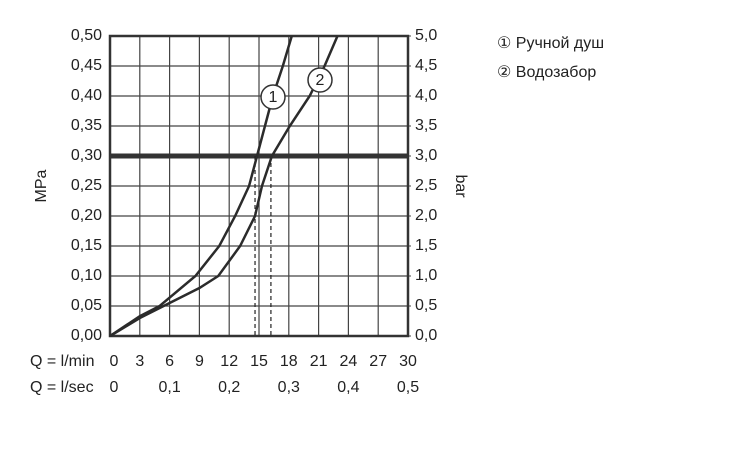 Image resolution: width=745 pixels, height=475 pixels. I want to click on y2-tick-label: 1,0, so click(426, 275).